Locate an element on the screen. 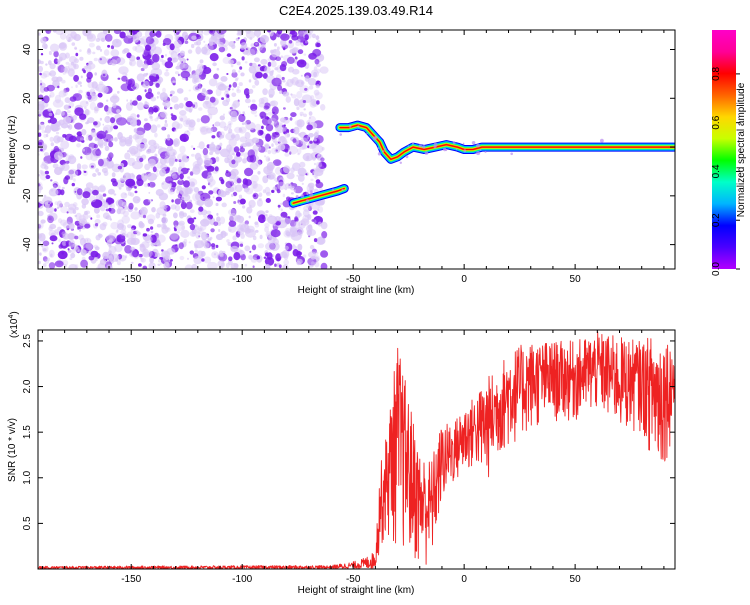 The image size is (750, 605). y-tick-label: 1.5 is located at coordinates (27, 432).